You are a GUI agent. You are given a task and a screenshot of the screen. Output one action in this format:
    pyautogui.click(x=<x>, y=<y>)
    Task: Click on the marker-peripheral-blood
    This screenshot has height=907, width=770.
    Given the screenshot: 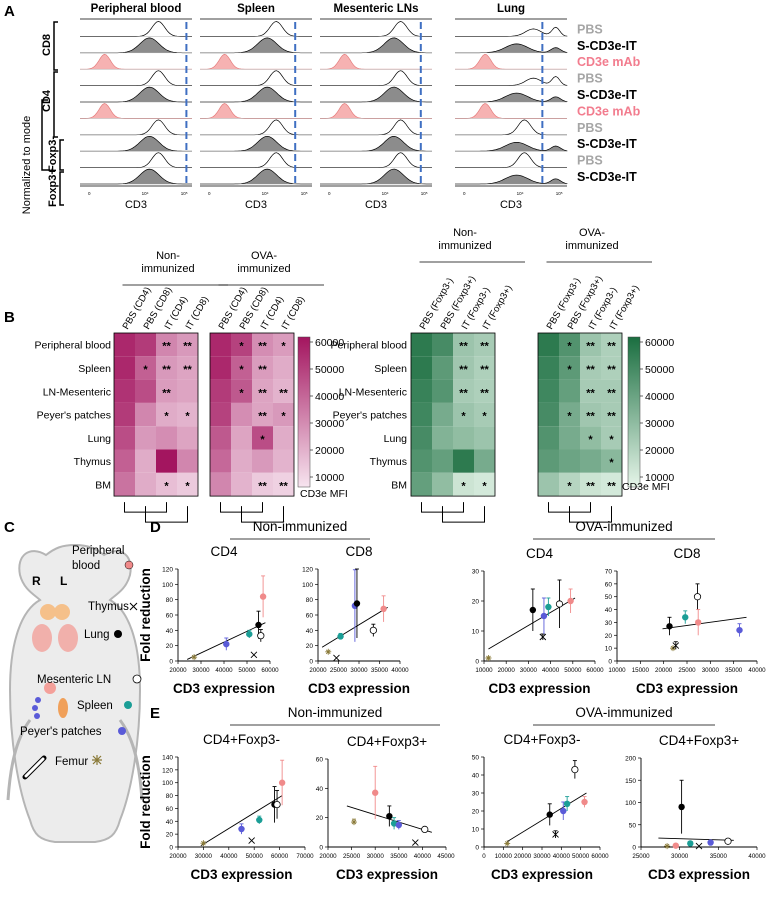 What is the action you would take?
    pyautogui.click(x=129, y=565)
    